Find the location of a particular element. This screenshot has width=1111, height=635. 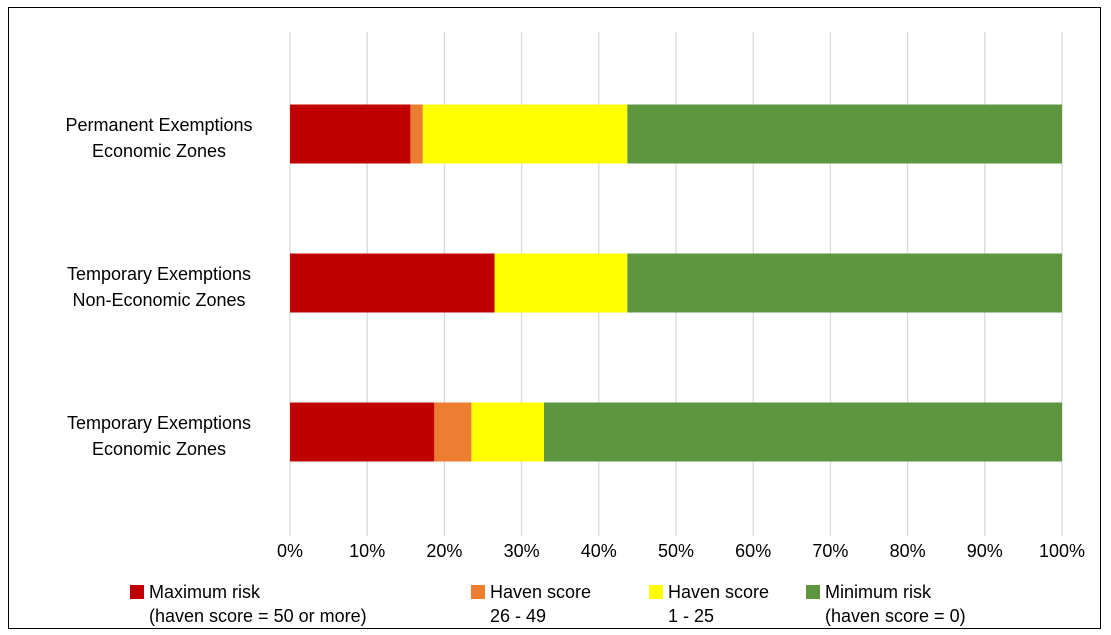

legend-label-line: Minimum risk is located at coordinates (878, 592).